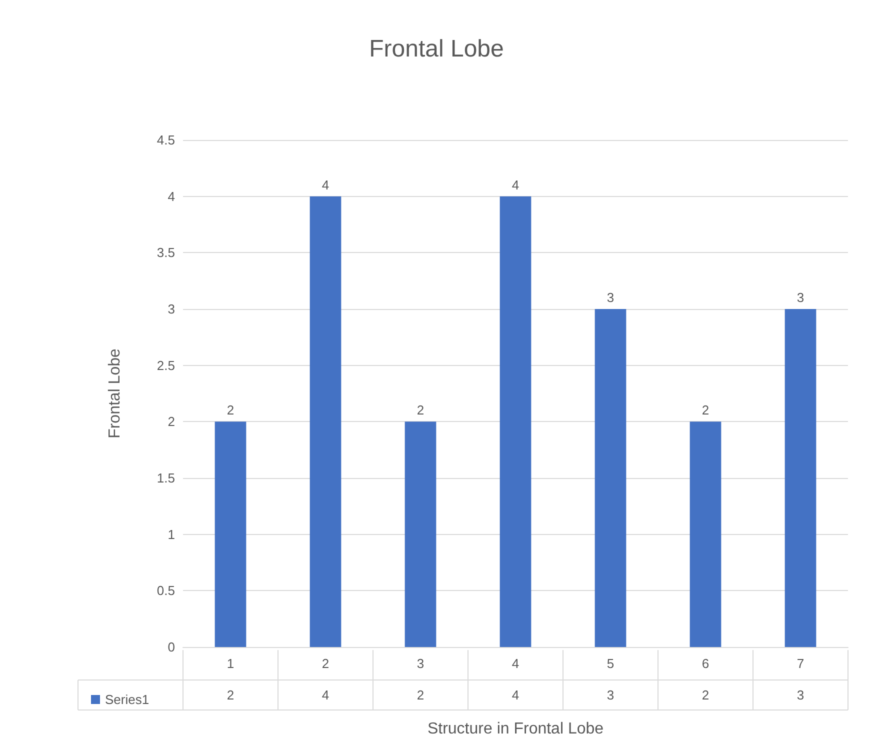 This screenshot has width=873, height=742. What do you see at coordinates (127, 699) in the screenshot?
I see `legend-label: Series1` at bounding box center [127, 699].